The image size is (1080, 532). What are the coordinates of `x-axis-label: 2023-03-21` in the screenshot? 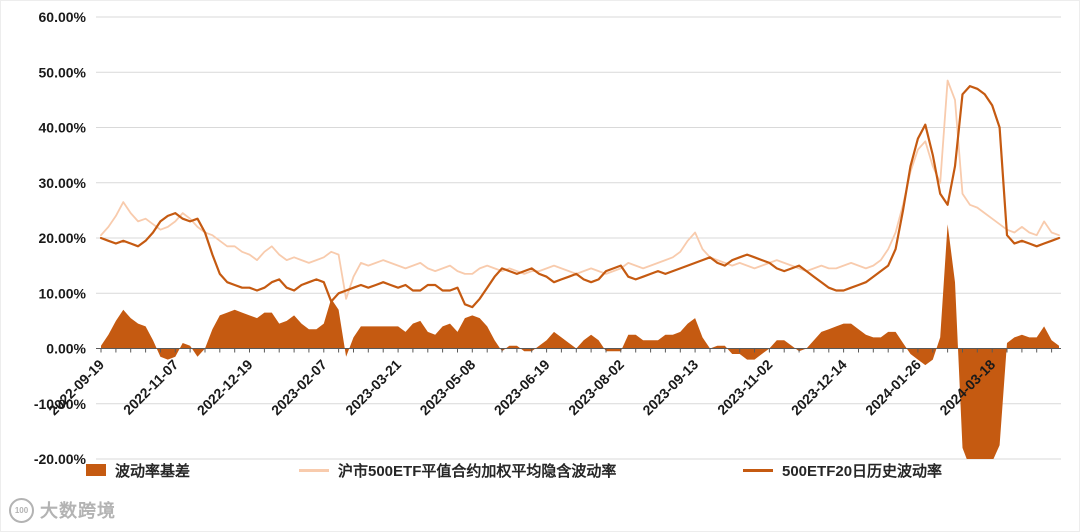 It's located at (373, 387).